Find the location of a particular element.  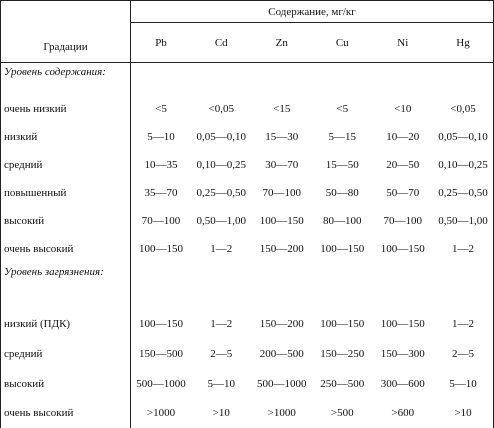

section-row: Уровень загрязнения: is located at coordinates (247, 285).